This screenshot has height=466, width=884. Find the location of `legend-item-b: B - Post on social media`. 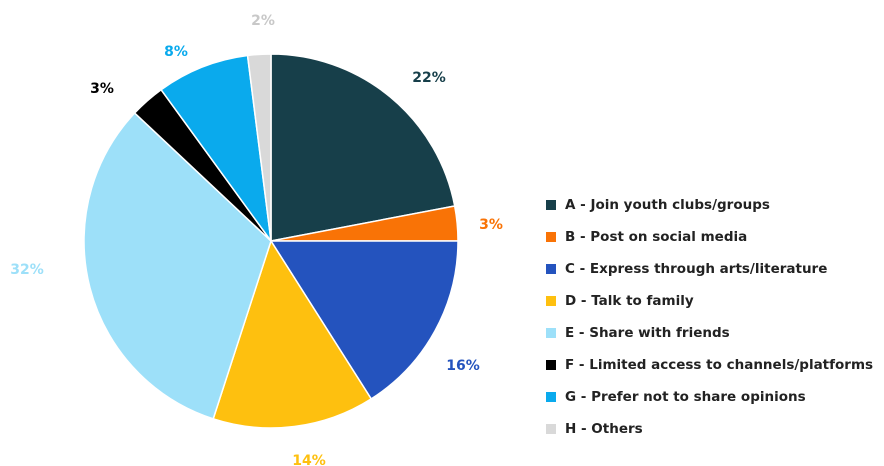

legend-item-b: B - Post on social media is located at coordinates (709, 237).